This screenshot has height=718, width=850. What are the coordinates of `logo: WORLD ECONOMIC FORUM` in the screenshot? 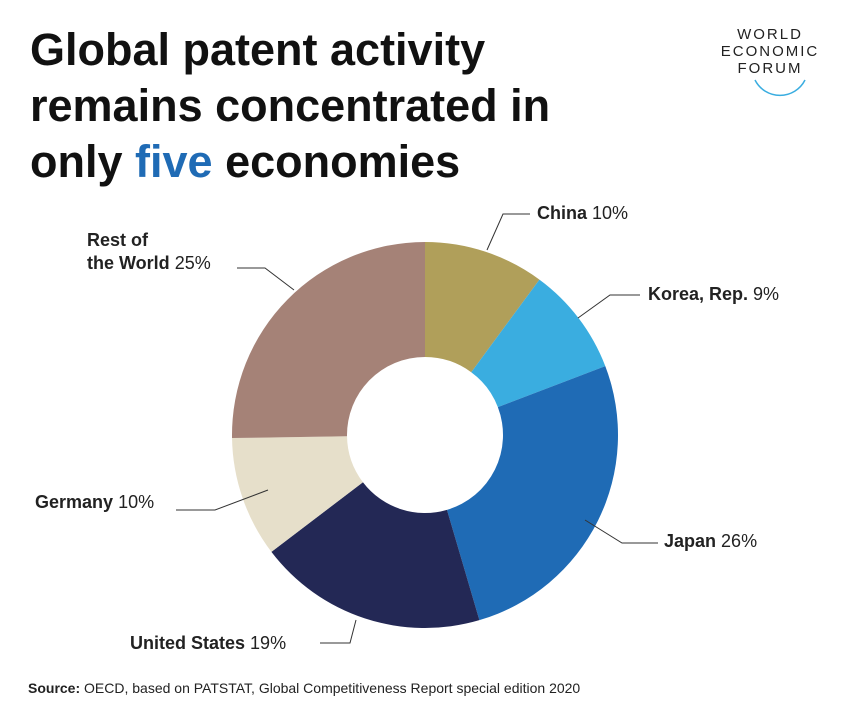 It's located at (770, 51).